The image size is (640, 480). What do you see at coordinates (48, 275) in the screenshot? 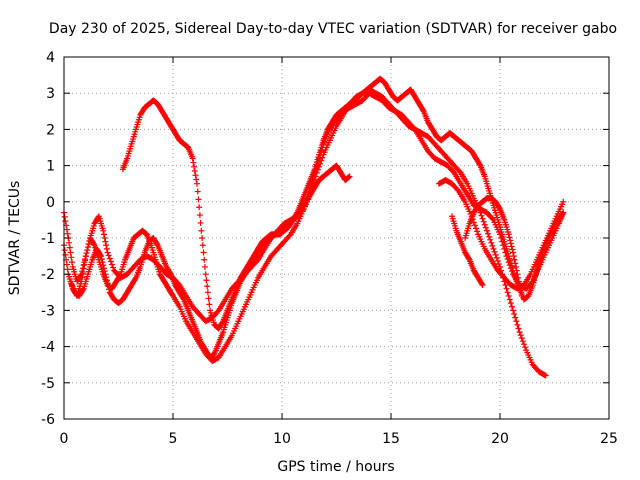
I see `y-tick-label: -2` at bounding box center [48, 275].